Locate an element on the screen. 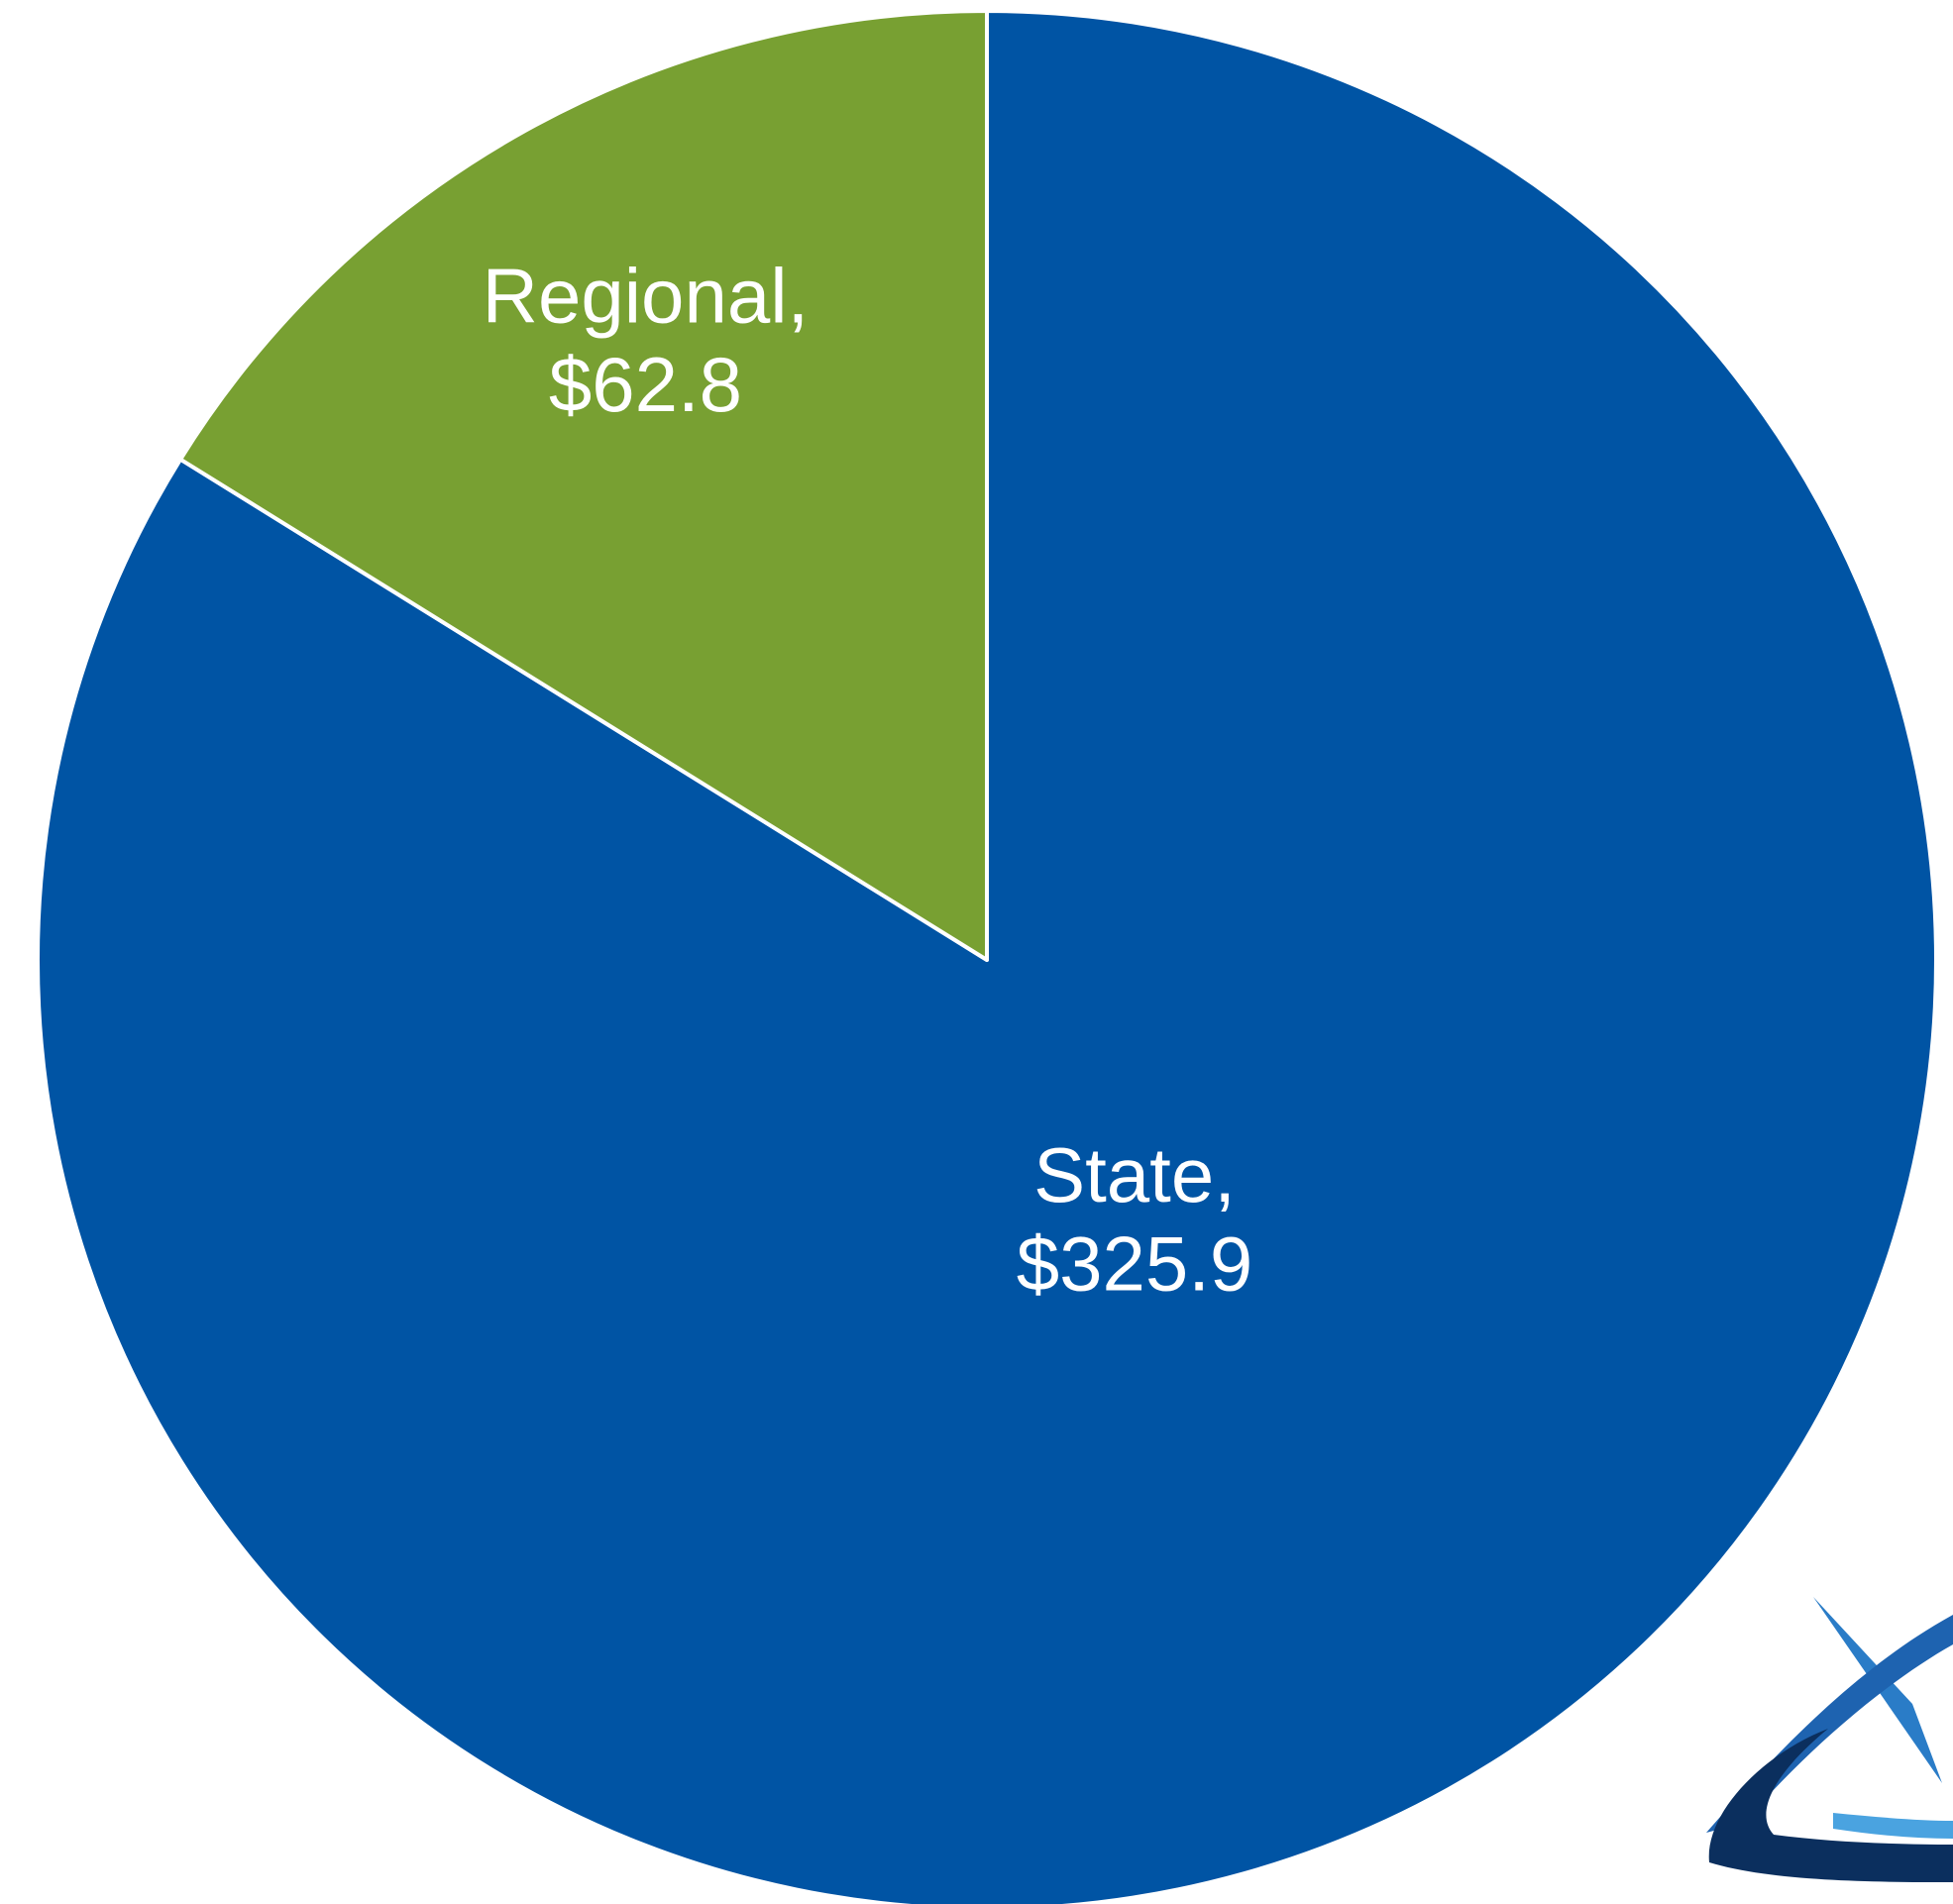 This screenshot has width=1953, height=1904. value-label: $325.9 is located at coordinates (1135, 1264).